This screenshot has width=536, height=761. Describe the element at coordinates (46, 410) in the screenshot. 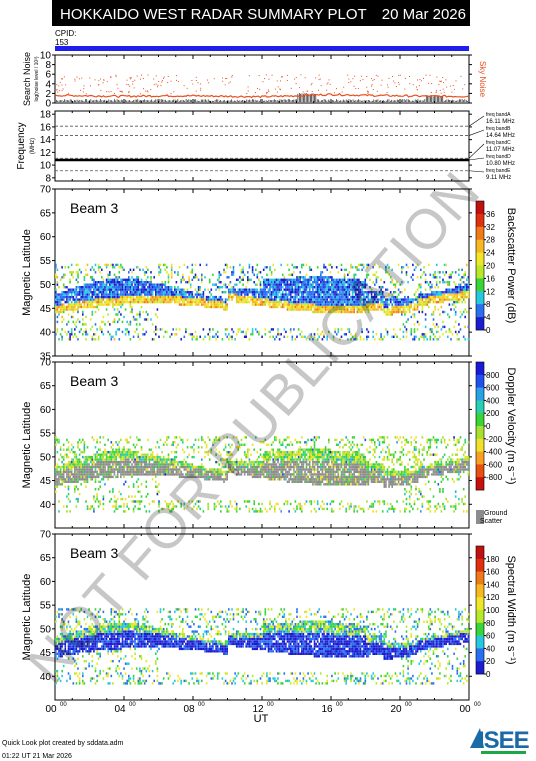

I see `beam-panel-2-ytick-label: 60` at that location.